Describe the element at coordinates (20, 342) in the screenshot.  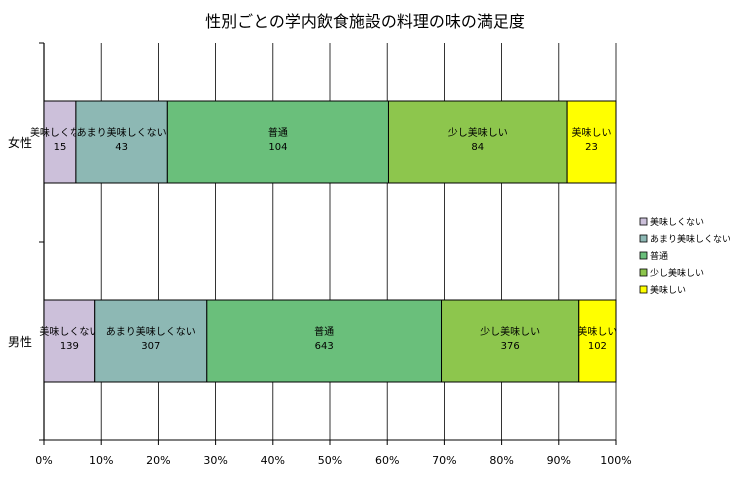
I see `category-label: 男性` at that location.